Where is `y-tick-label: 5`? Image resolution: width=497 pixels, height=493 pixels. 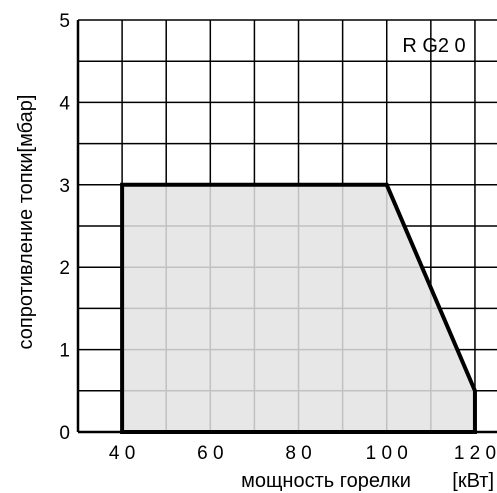
y-tick-label: 5 is located at coordinates (64, 21).